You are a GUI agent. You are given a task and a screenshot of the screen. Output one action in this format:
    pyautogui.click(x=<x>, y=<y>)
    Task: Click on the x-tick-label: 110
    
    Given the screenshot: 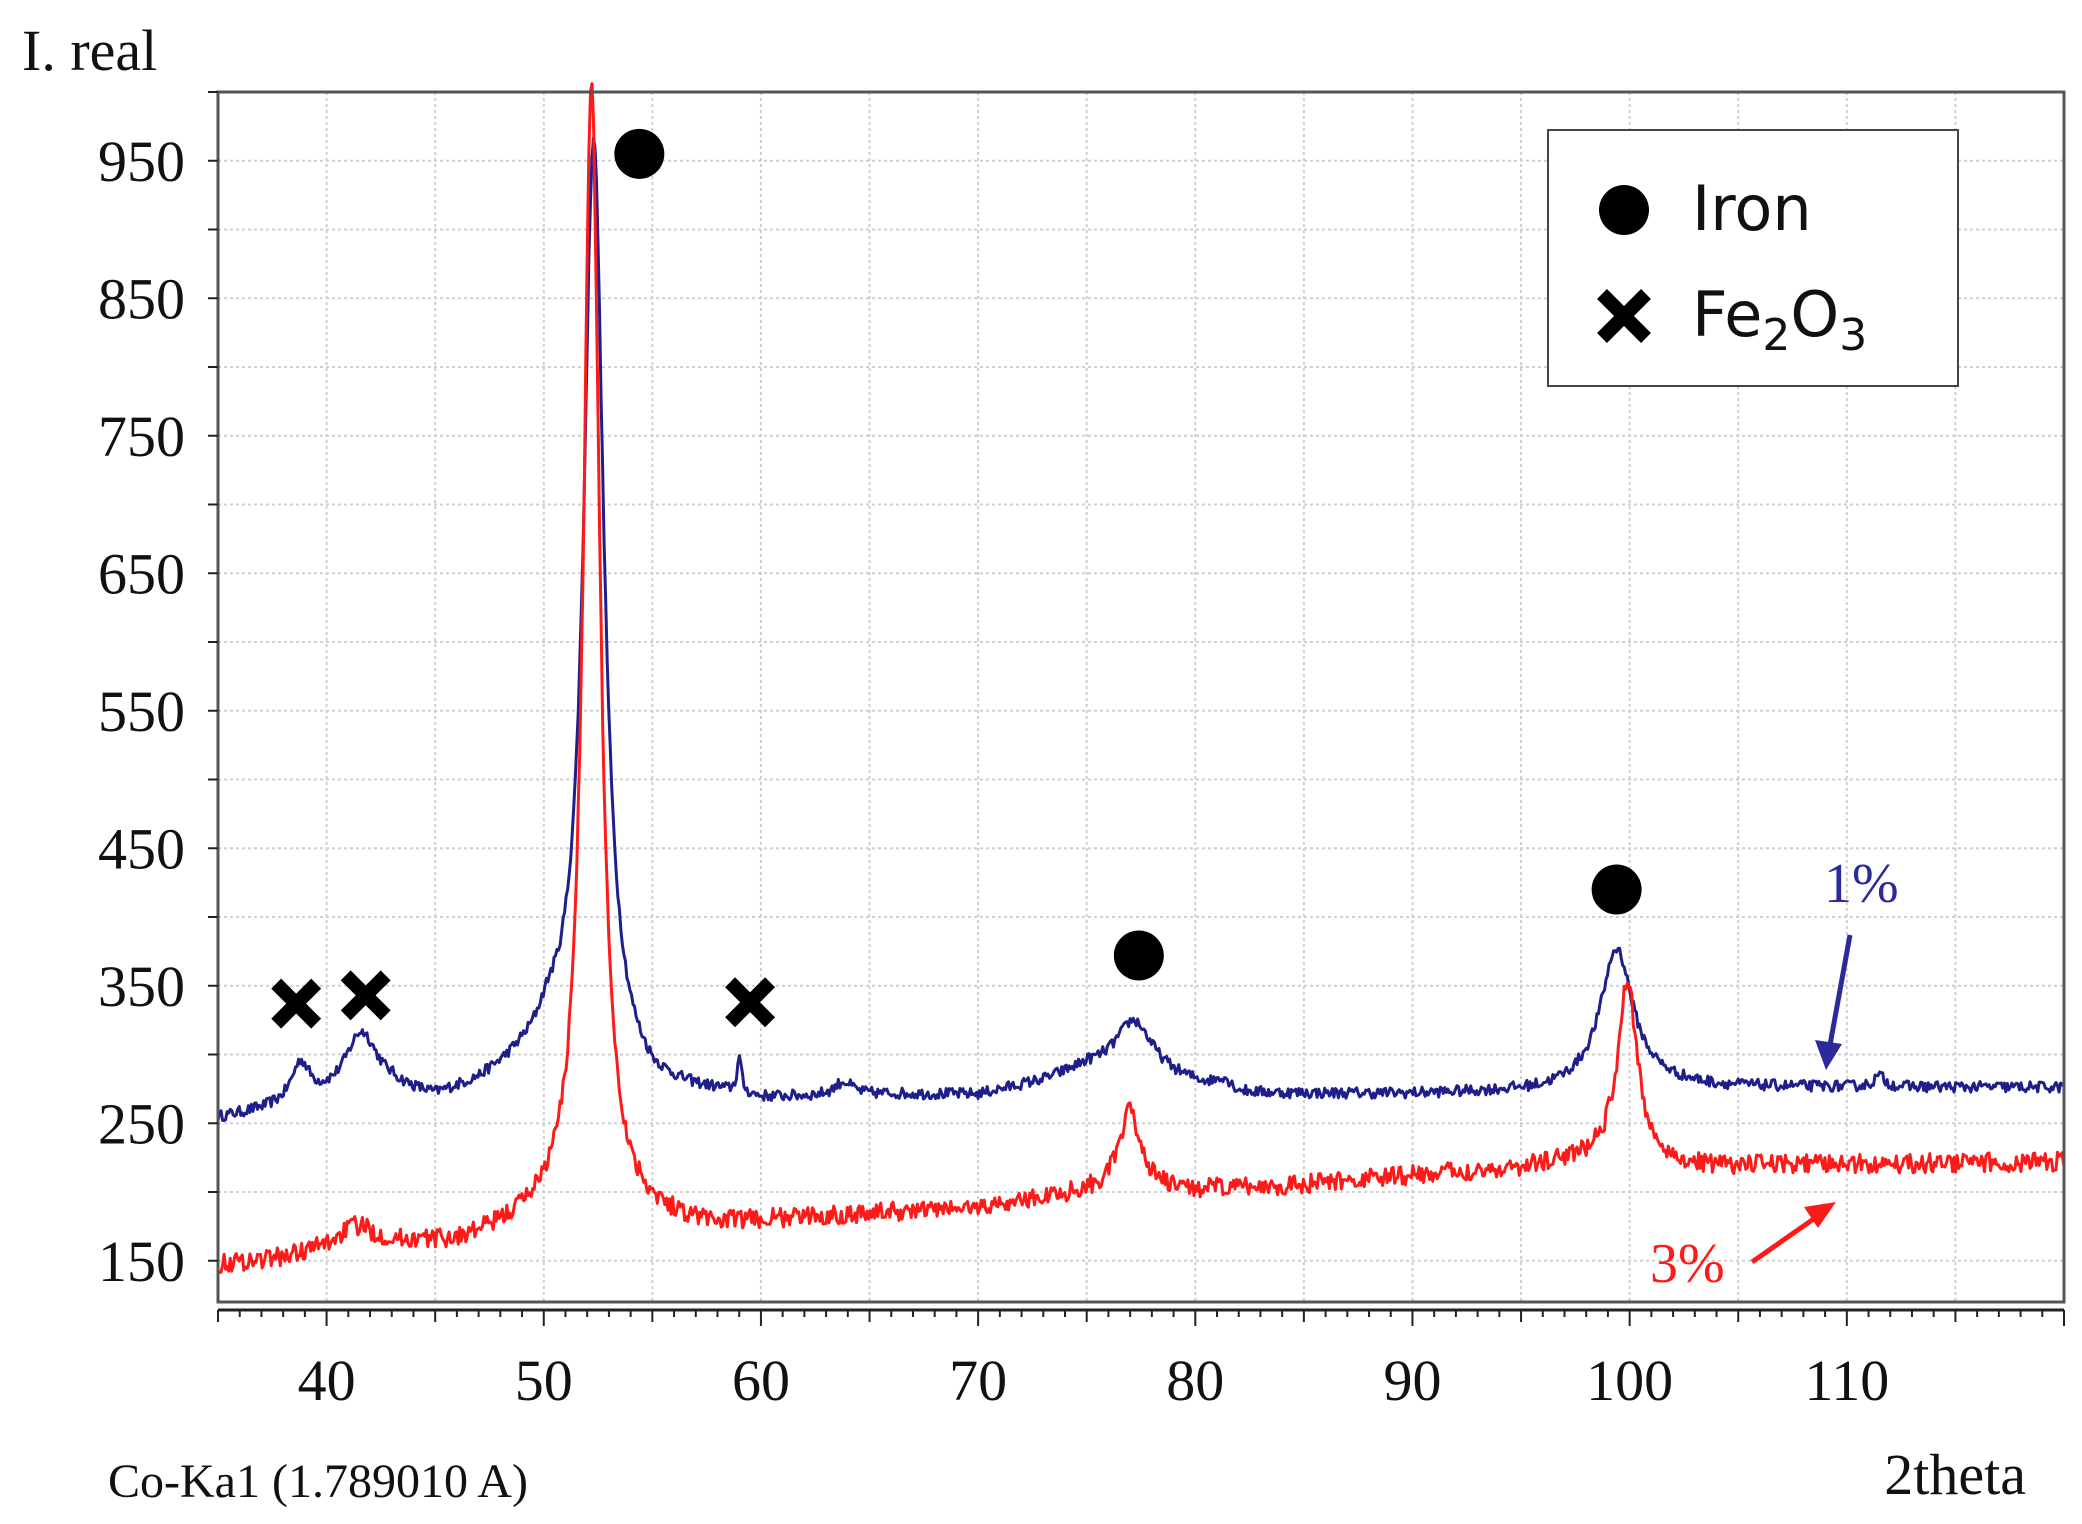 What is the action you would take?
    pyautogui.click(x=1846, y=1380)
    